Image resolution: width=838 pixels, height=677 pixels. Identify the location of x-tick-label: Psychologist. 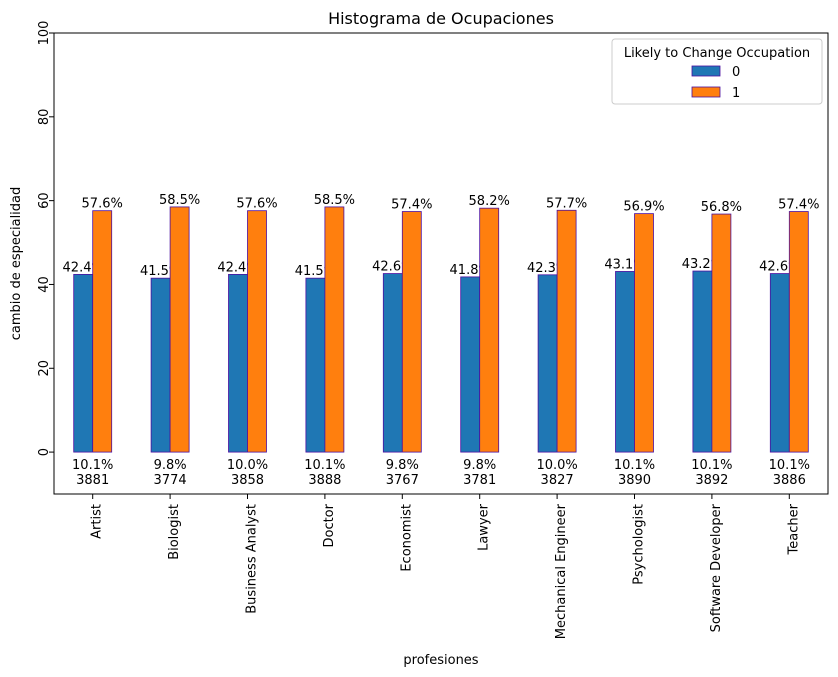
(639, 544).